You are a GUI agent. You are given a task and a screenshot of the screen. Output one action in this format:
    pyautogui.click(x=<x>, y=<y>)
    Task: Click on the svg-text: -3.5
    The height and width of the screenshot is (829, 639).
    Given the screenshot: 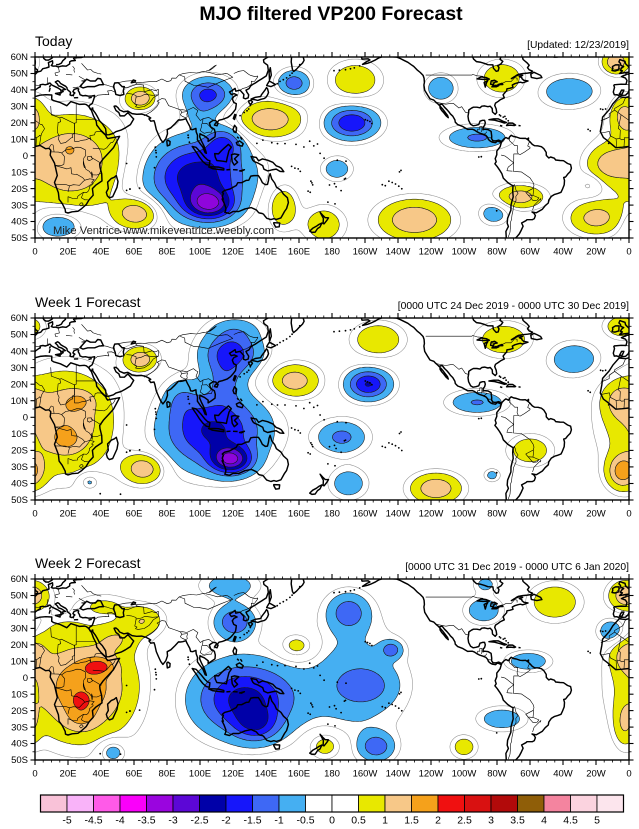 What is the action you would take?
    pyautogui.click(x=146, y=821)
    